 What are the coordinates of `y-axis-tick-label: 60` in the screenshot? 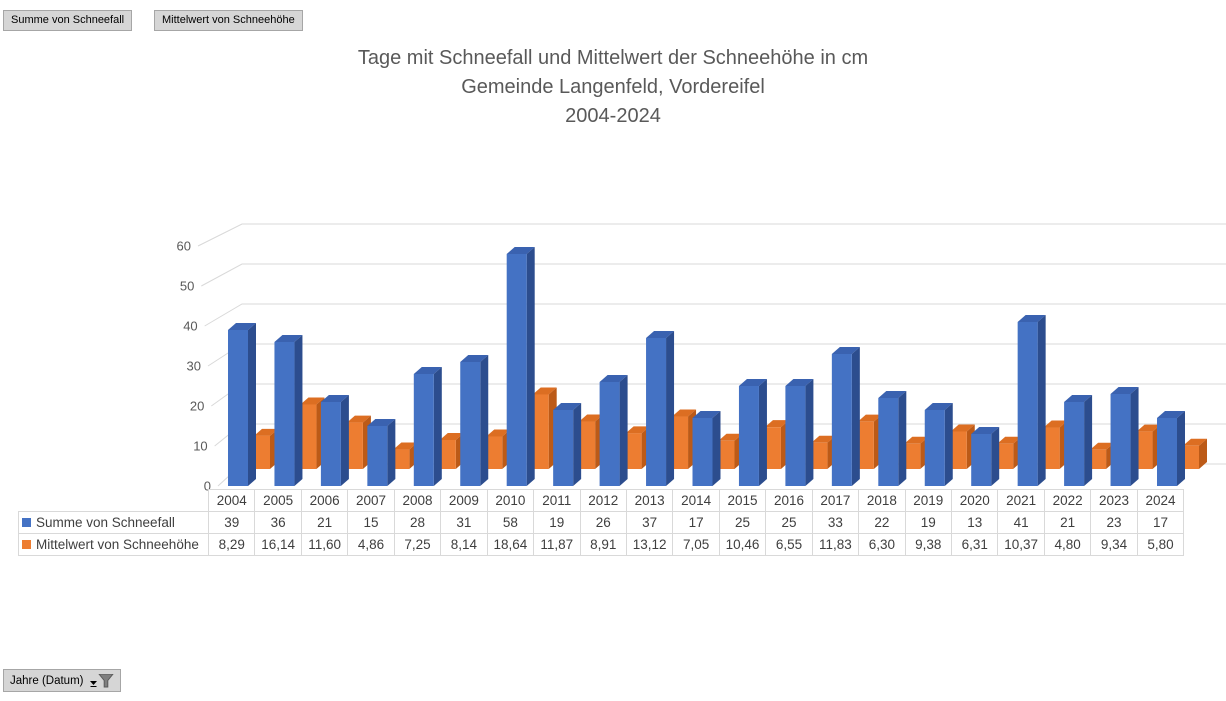 It's located at (184, 246).